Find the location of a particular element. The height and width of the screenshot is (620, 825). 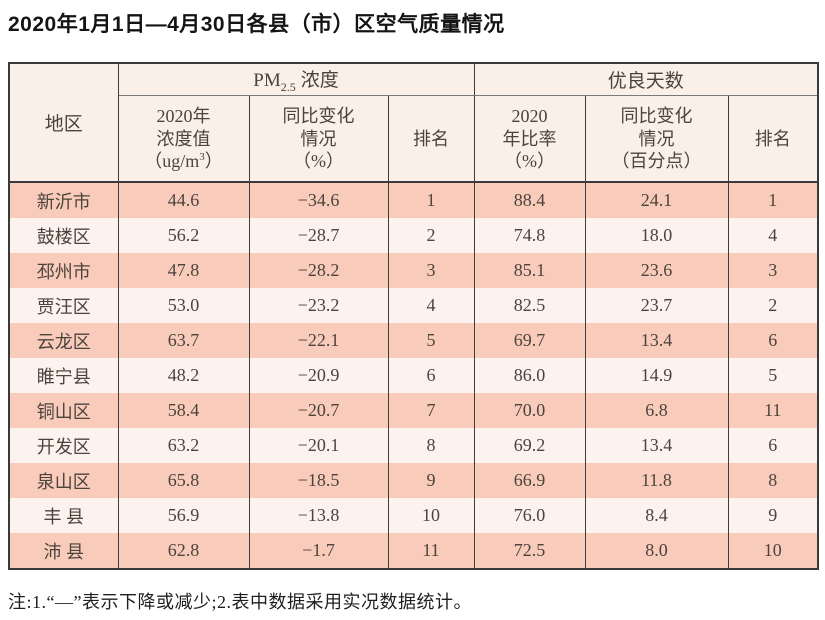

column-header-region: 地区 is located at coordinates (63, 123).